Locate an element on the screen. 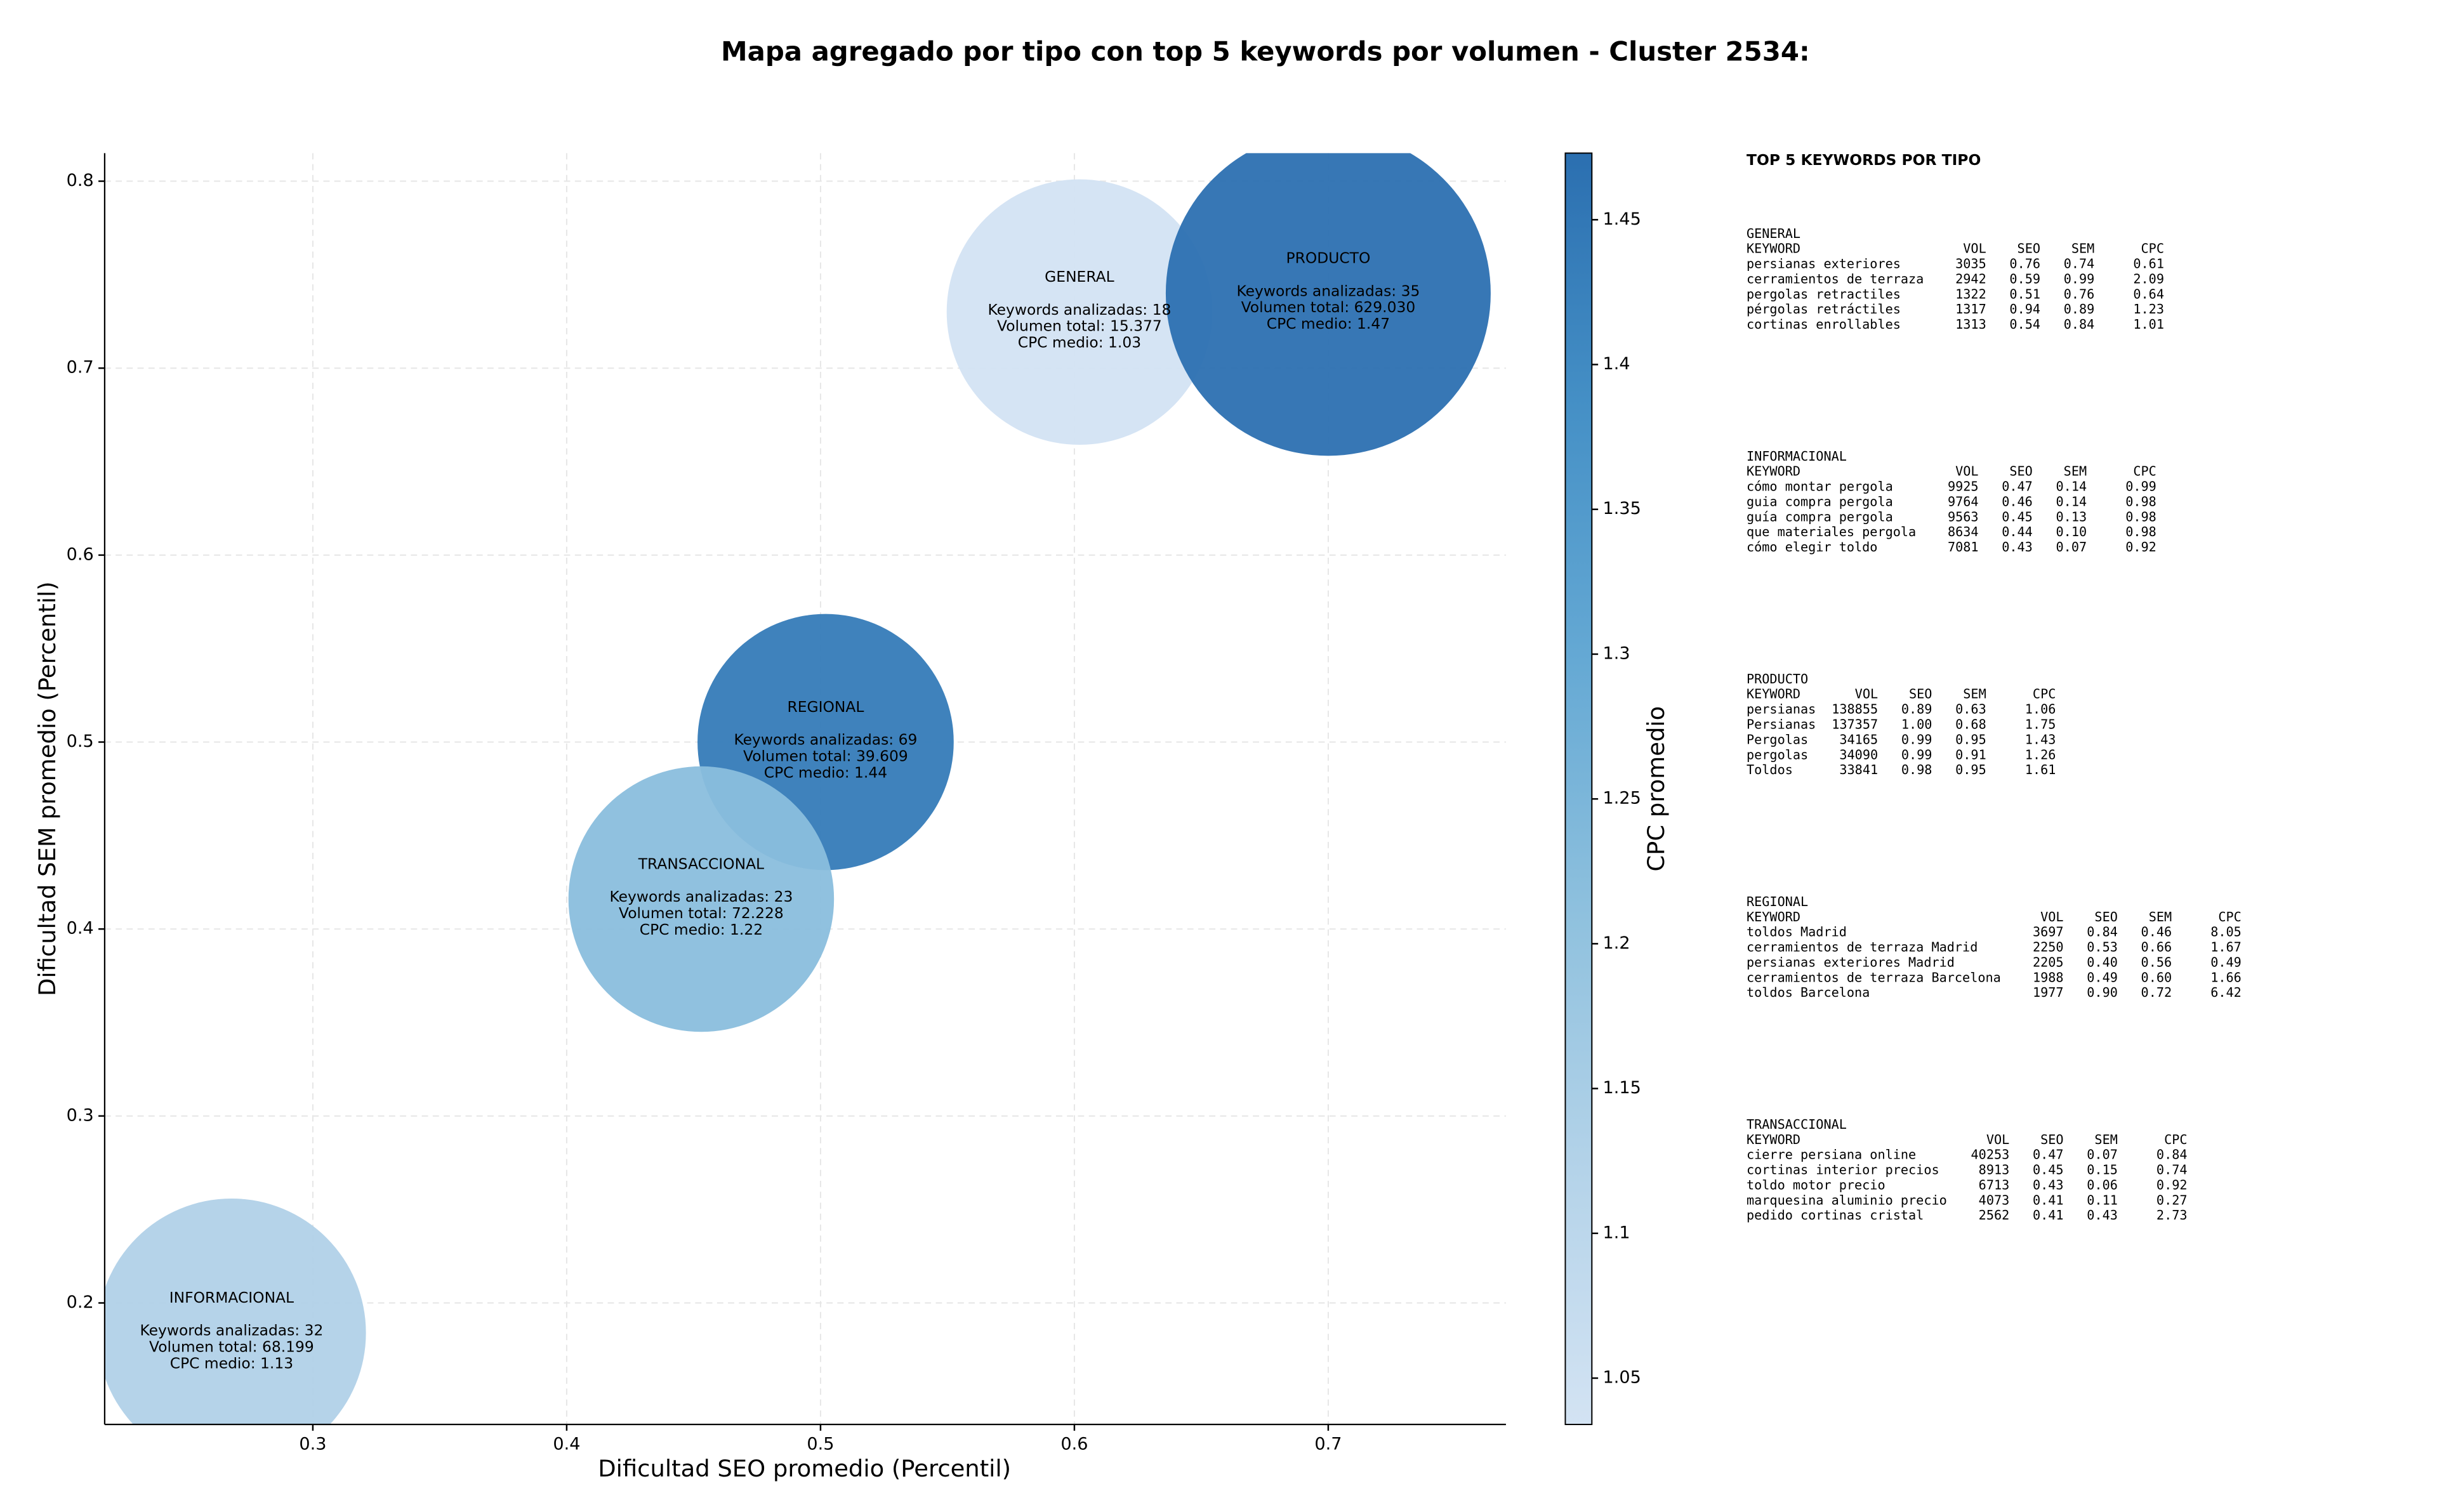 This screenshot has height=1512, width=2437. bubble-text: Volumen total: 39.609 is located at coordinates (825, 756).